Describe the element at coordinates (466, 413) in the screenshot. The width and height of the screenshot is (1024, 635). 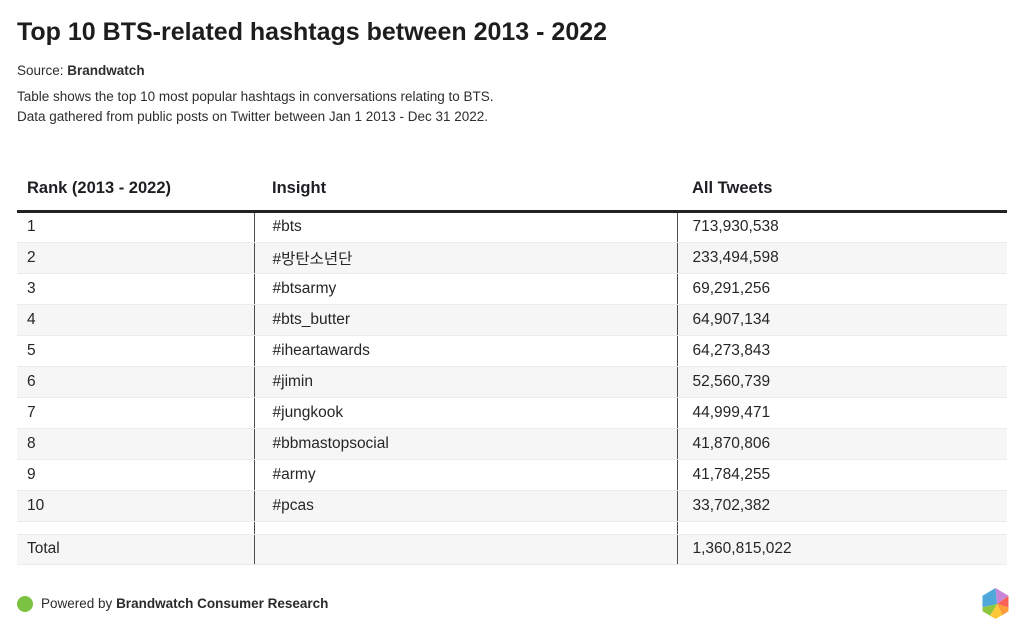
I see `insight-cell: #jungkook` at that location.